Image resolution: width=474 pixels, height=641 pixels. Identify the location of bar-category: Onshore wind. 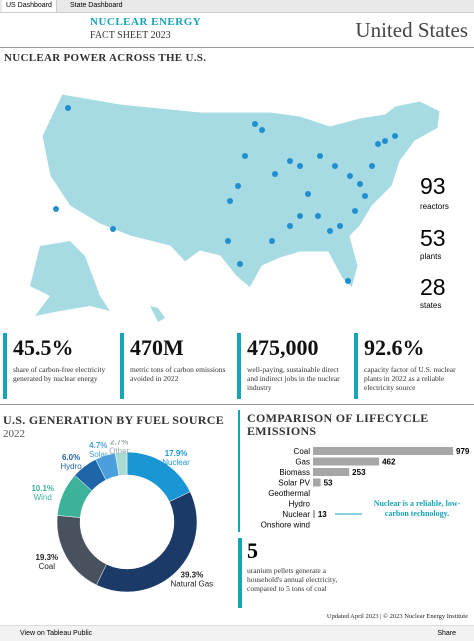
(285, 525).